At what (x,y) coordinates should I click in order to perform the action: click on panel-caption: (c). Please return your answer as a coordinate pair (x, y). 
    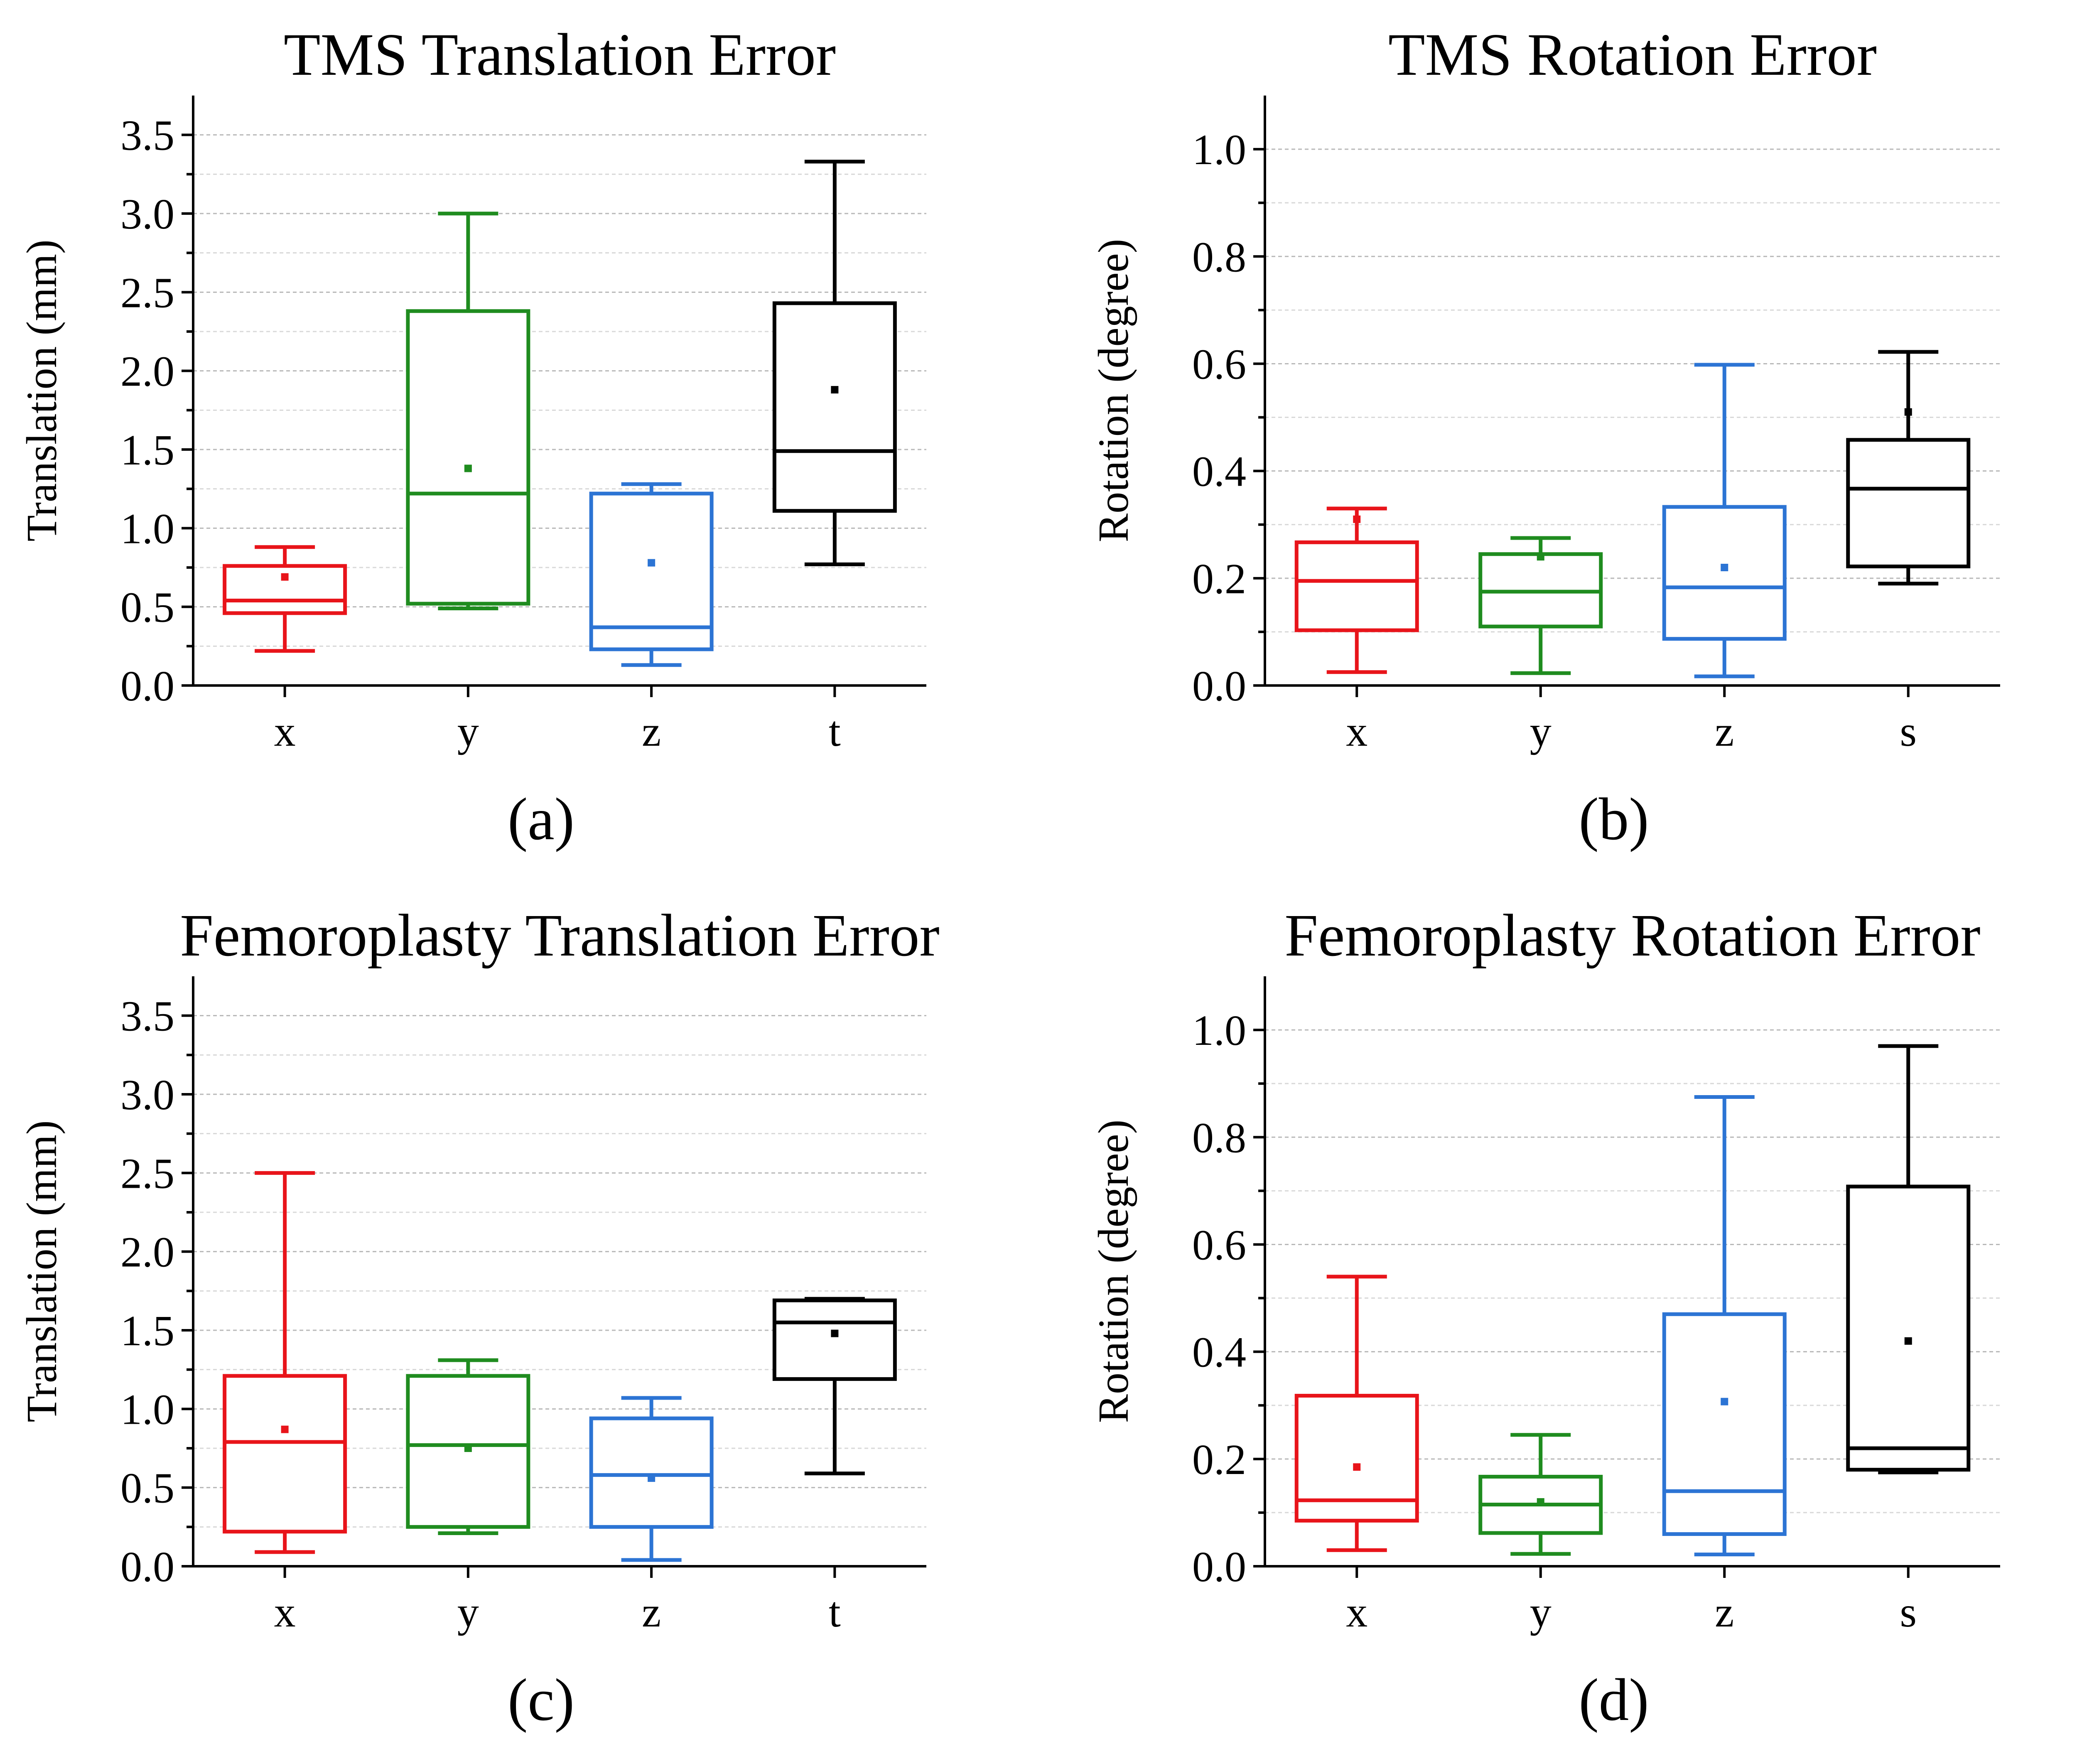
    Looking at the image, I should click on (541, 1700).